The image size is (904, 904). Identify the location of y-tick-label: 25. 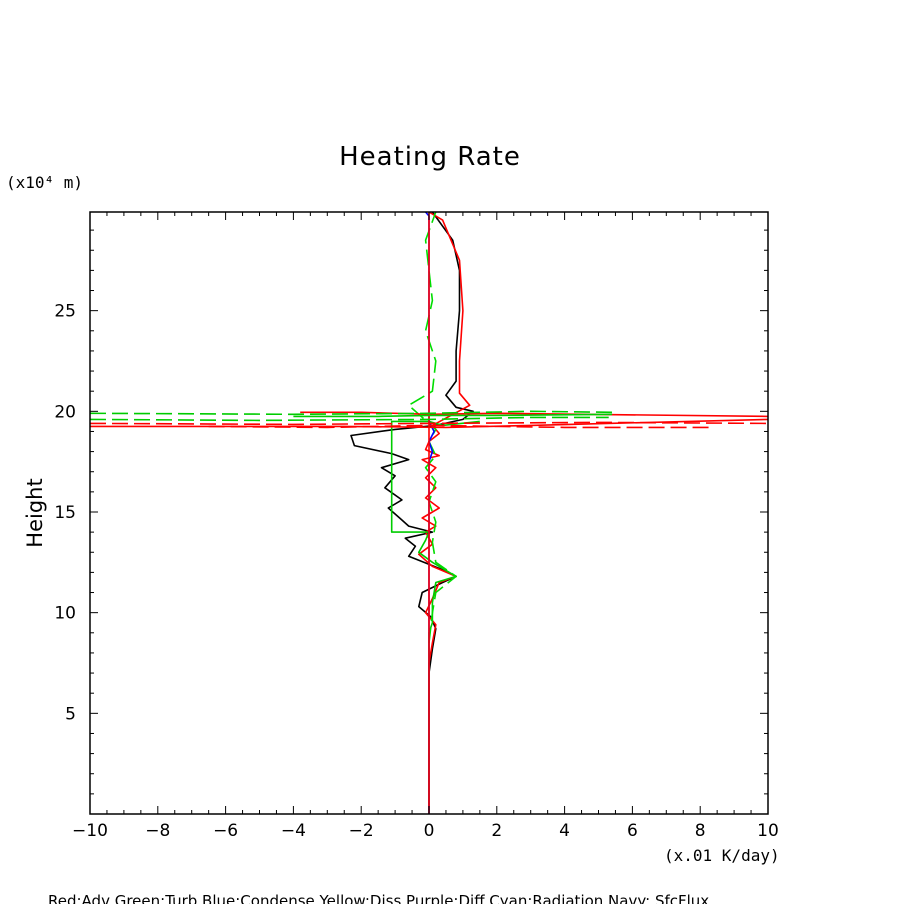
(65, 312).